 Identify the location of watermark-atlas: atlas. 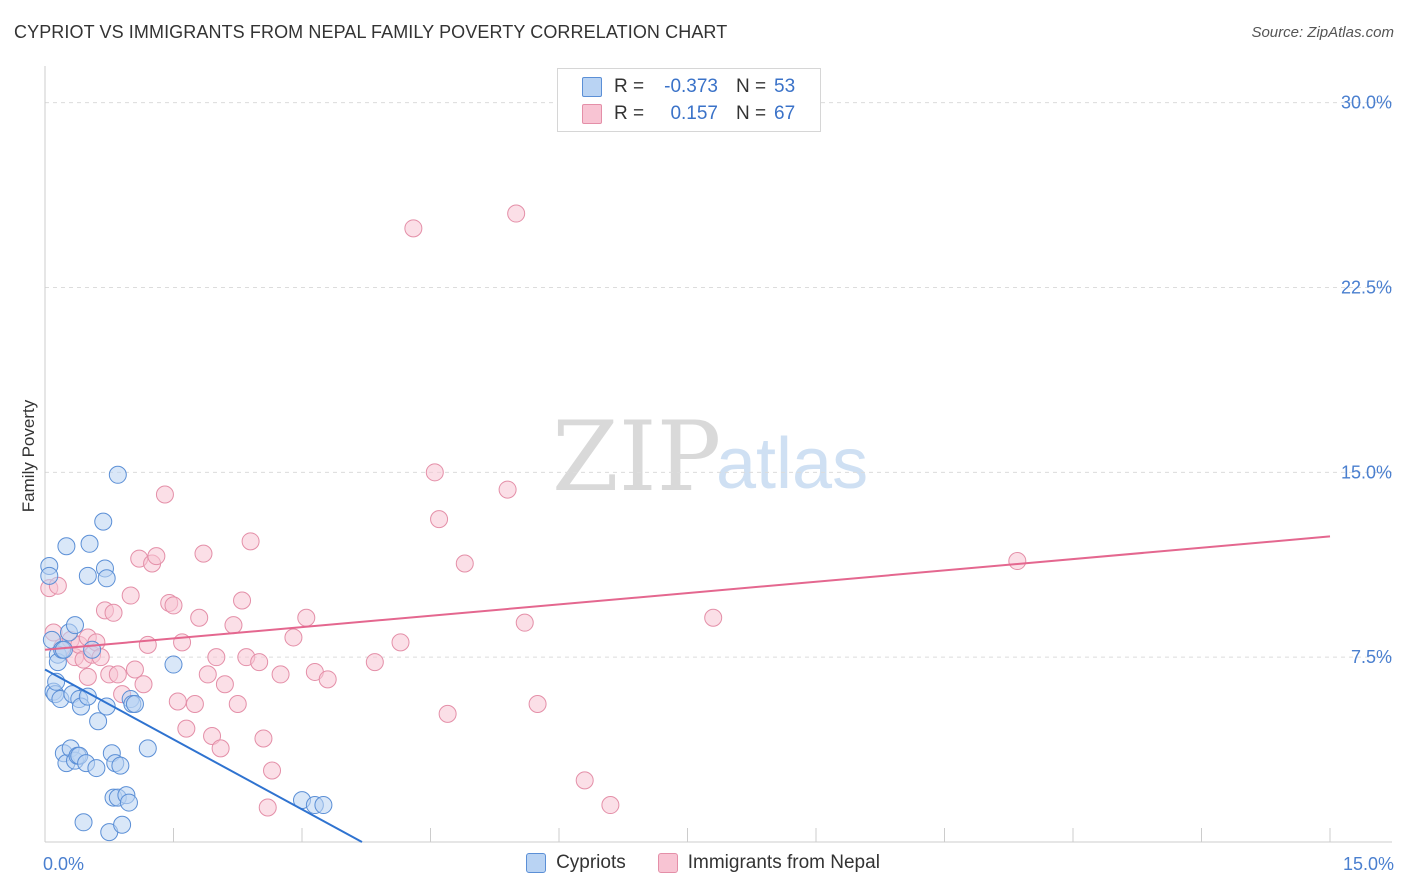
(792, 464).